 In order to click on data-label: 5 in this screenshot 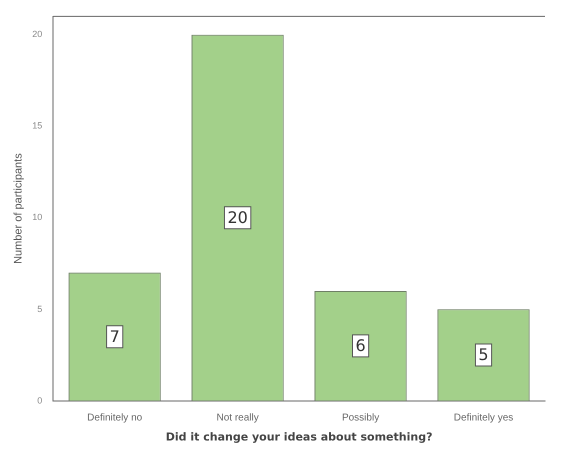, I will do `click(483, 354)`.